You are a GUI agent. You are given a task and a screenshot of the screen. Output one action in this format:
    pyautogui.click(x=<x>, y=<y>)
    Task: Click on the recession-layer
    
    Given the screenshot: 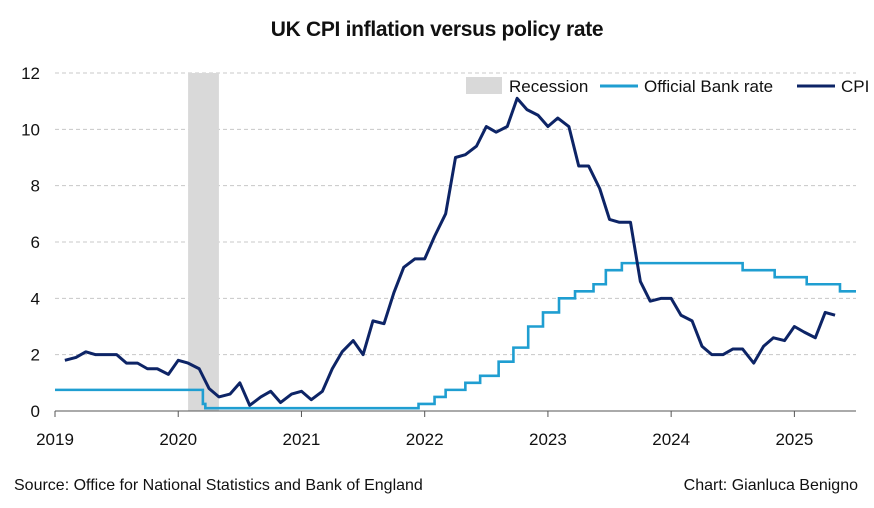 What is the action you would take?
    pyautogui.click(x=203, y=242)
    